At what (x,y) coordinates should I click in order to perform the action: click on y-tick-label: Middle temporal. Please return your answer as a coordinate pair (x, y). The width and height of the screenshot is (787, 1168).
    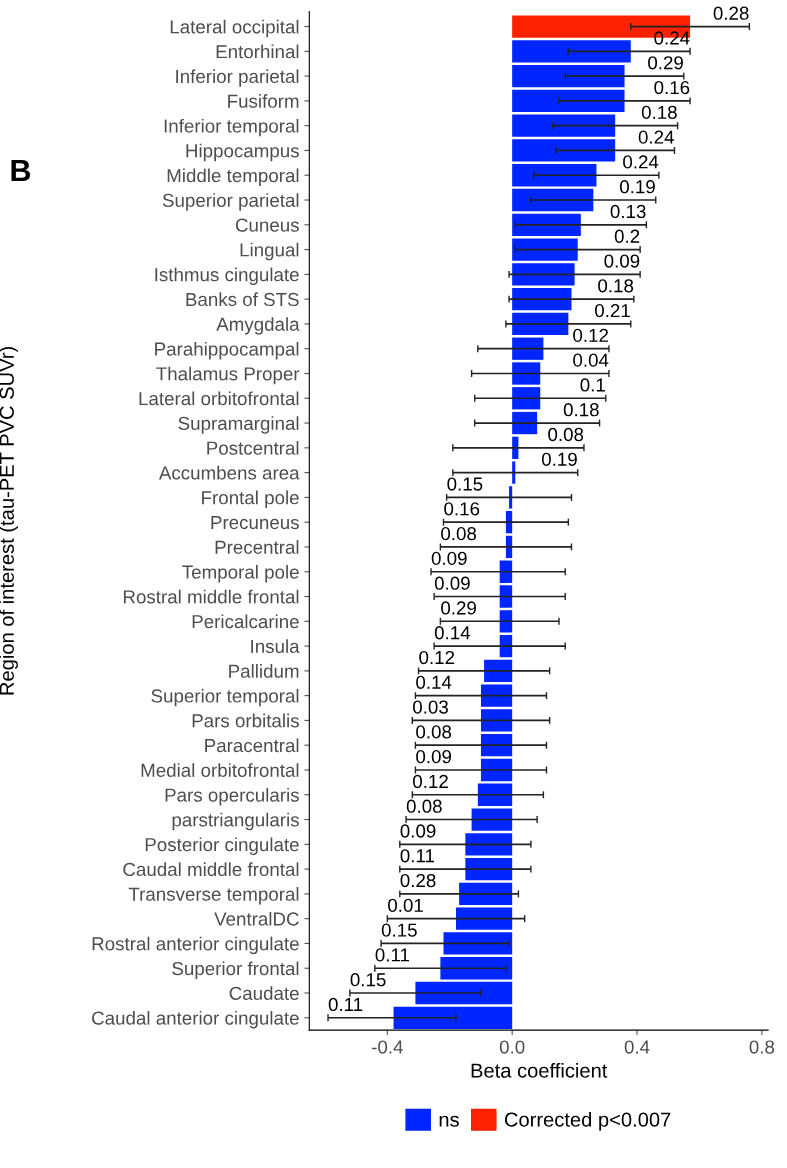
    Looking at the image, I should click on (233, 177).